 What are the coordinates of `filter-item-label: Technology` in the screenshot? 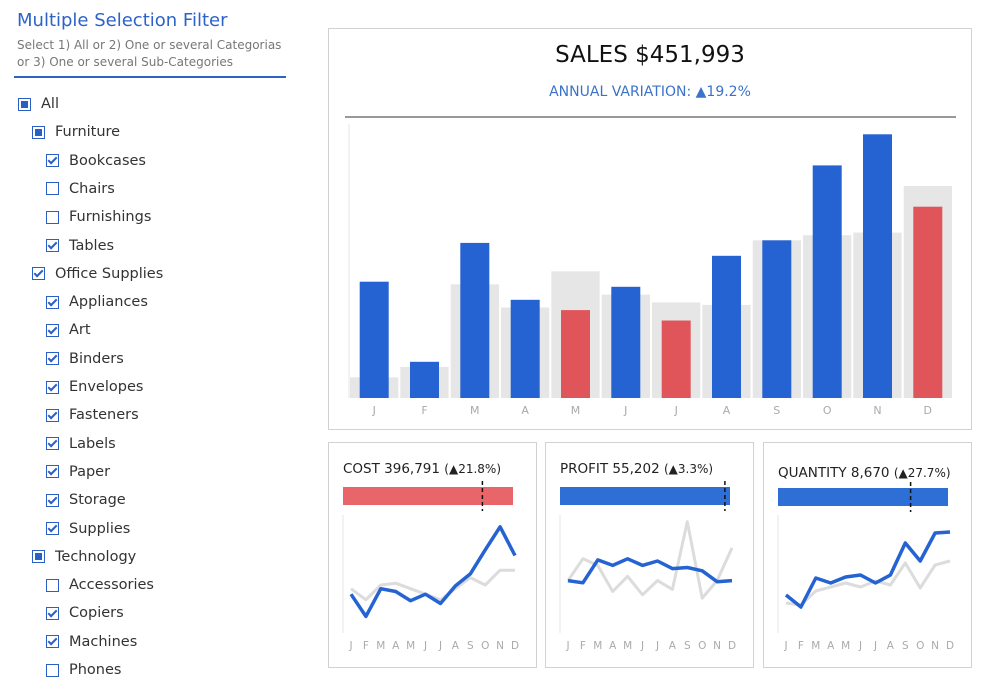 It's located at (96, 556).